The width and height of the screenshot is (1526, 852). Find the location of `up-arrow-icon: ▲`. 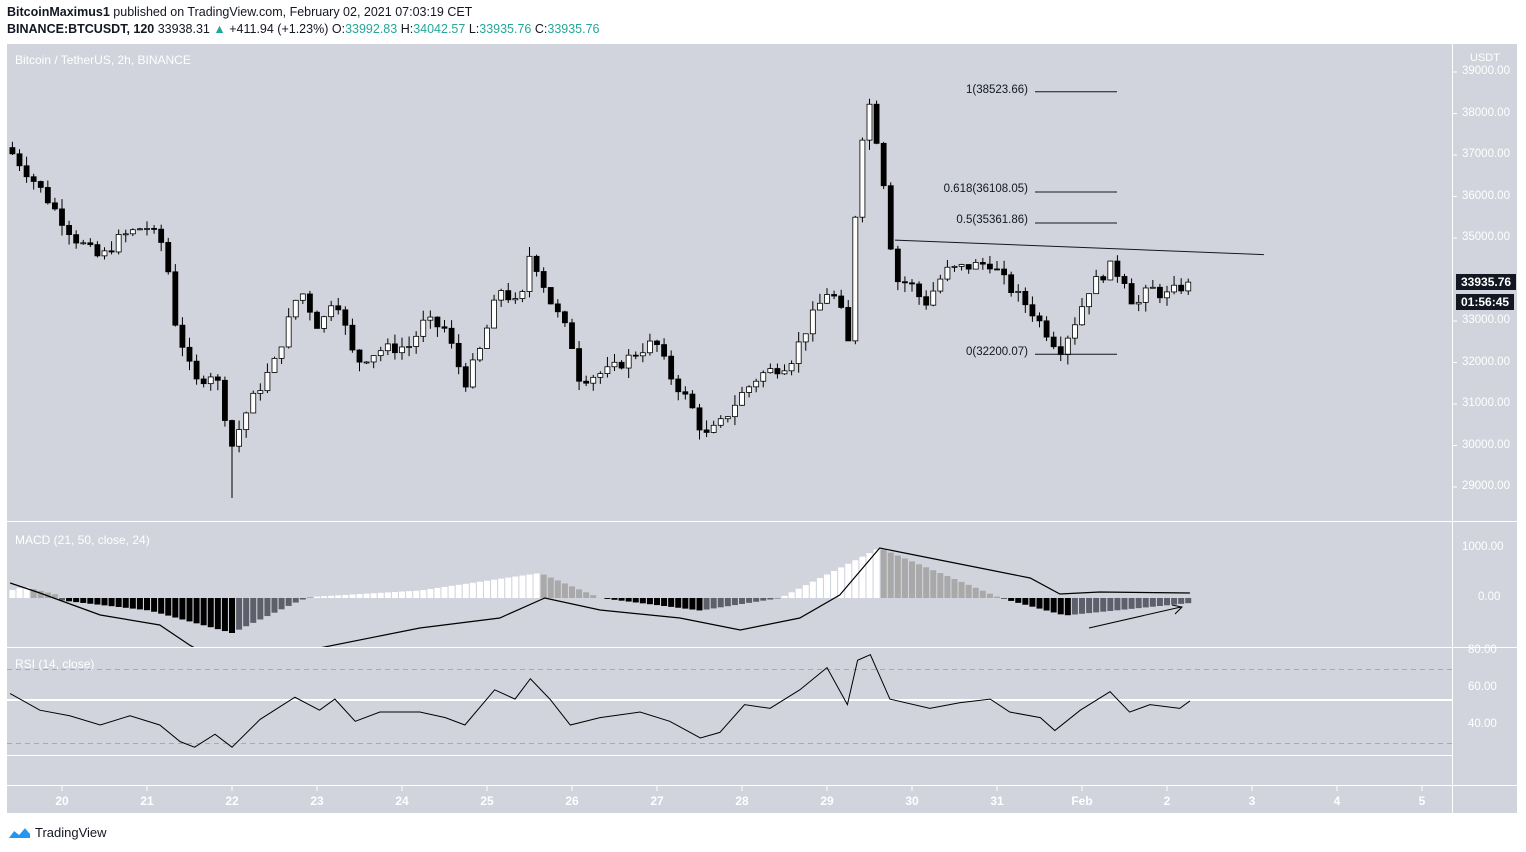

up-arrow-icon: ▲ is located at coordinates (219, 29).